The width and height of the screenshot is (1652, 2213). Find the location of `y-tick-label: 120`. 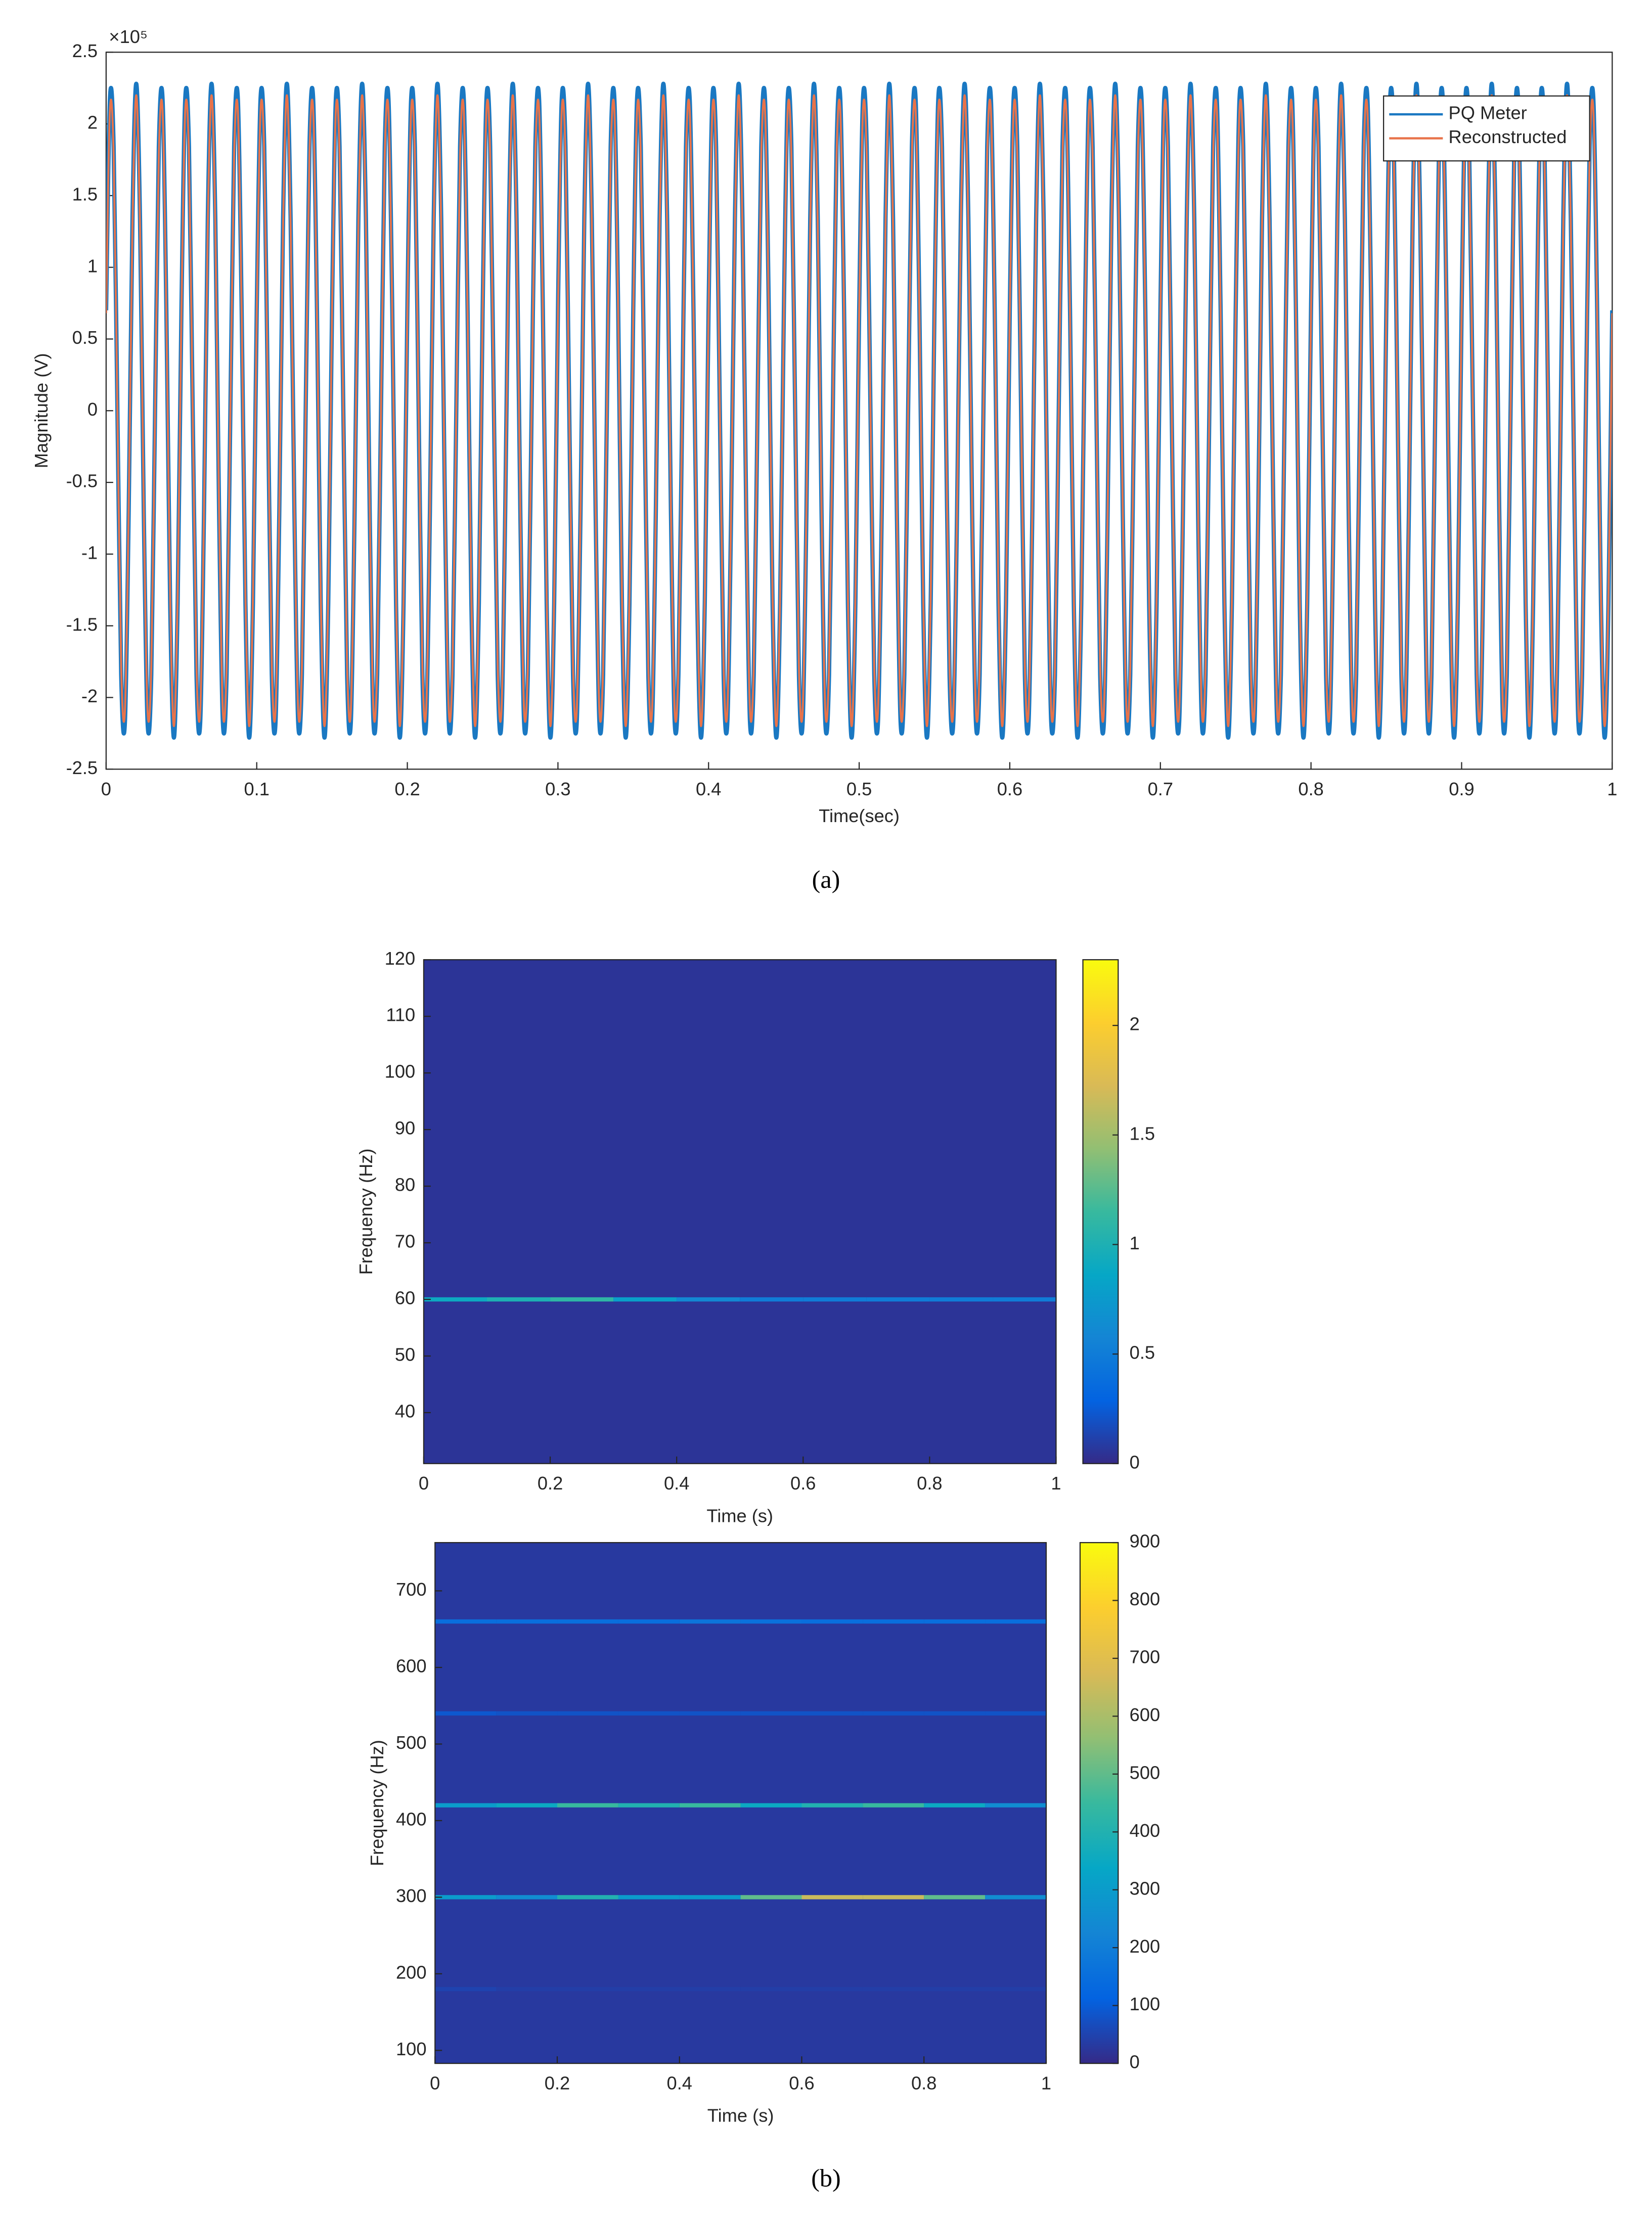

y-tick-label: 120 is located at coordinates (400, 958).